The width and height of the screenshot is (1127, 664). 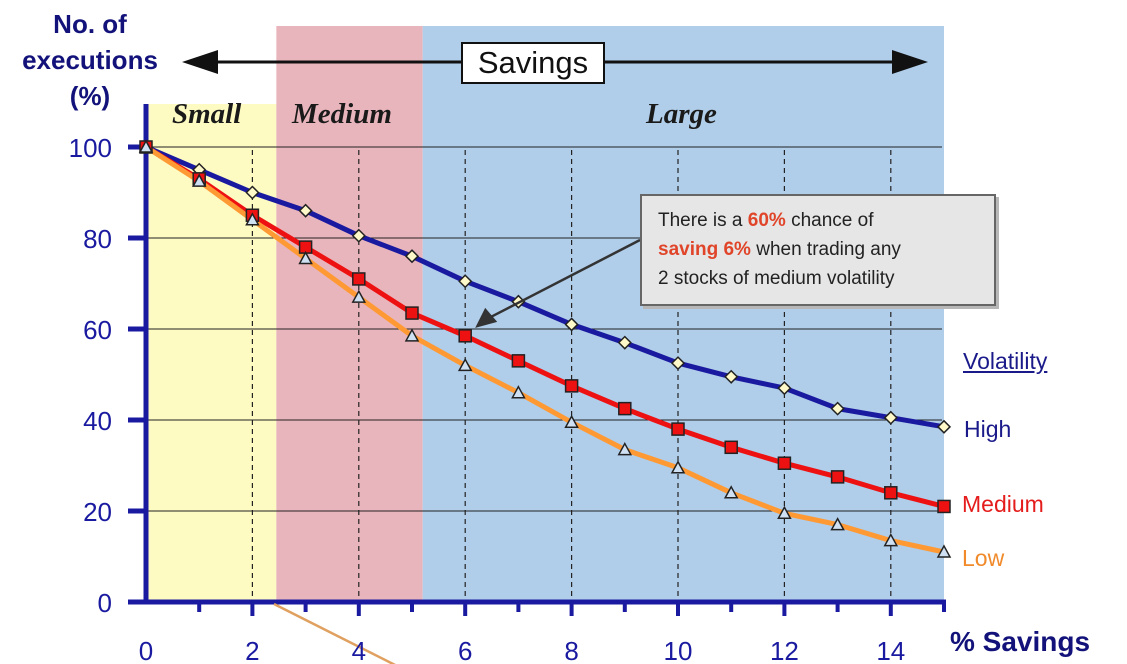 I want to click on region-label-small: Small, so click(x=207, y=114).